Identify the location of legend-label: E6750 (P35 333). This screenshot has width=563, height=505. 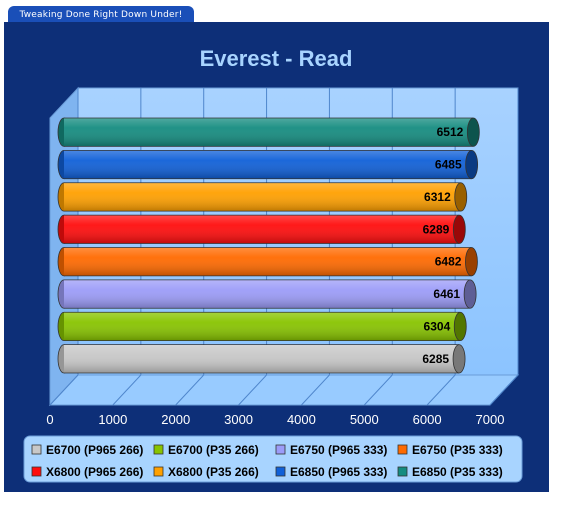
(457, 450).